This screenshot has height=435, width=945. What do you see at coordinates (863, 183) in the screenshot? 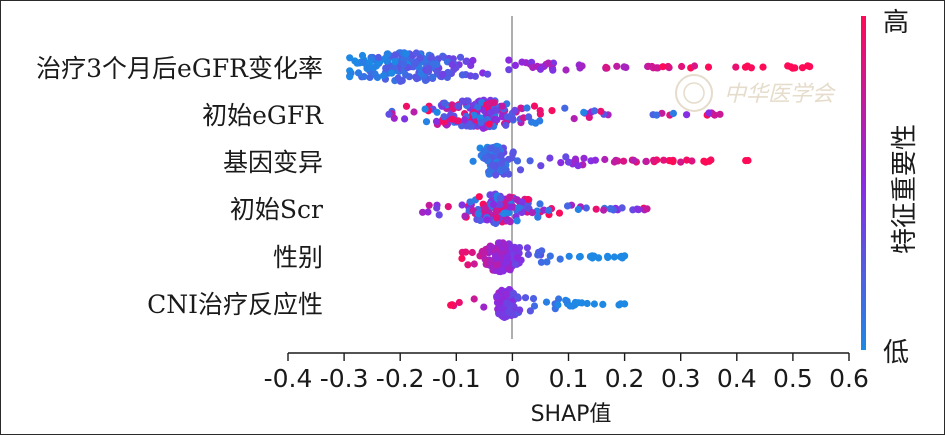
I see `colorbar` at bounding box center [863, 183].